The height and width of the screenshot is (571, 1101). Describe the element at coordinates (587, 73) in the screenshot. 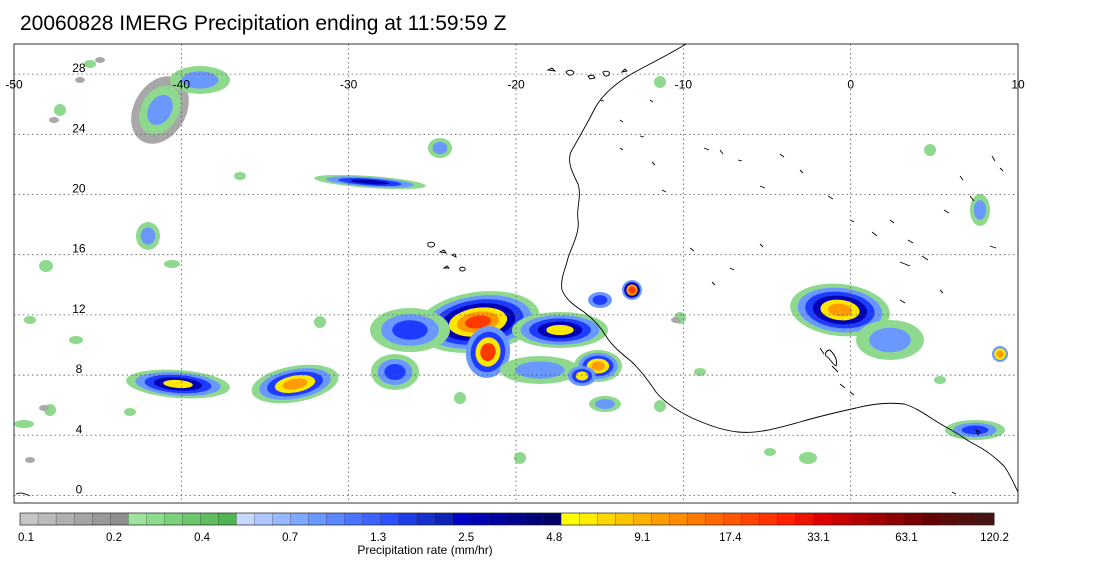

I see `canary-islands` at that location.